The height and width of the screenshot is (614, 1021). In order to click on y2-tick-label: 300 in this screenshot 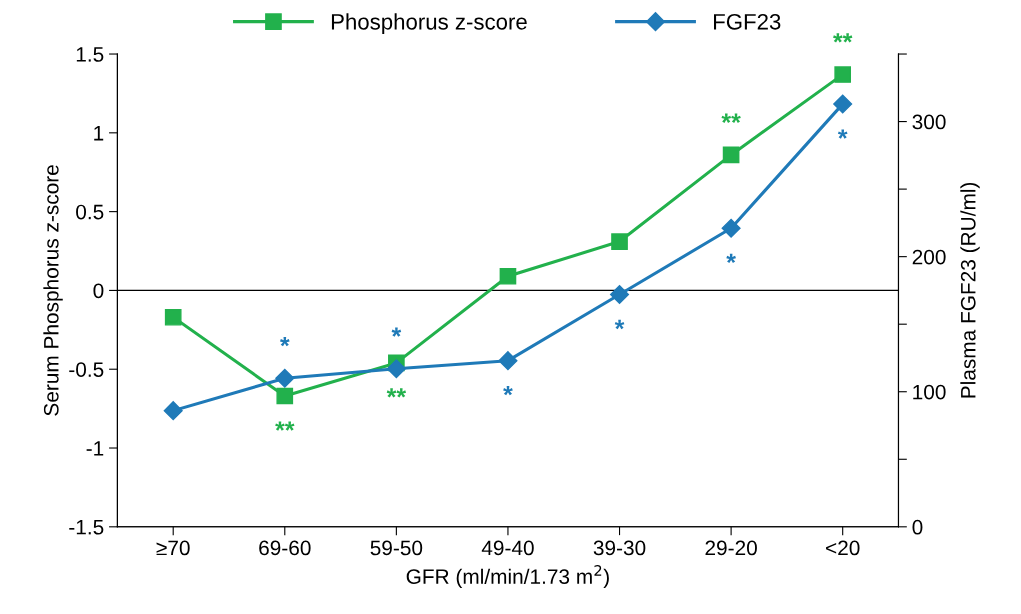, I will do `click(929, 122)`.